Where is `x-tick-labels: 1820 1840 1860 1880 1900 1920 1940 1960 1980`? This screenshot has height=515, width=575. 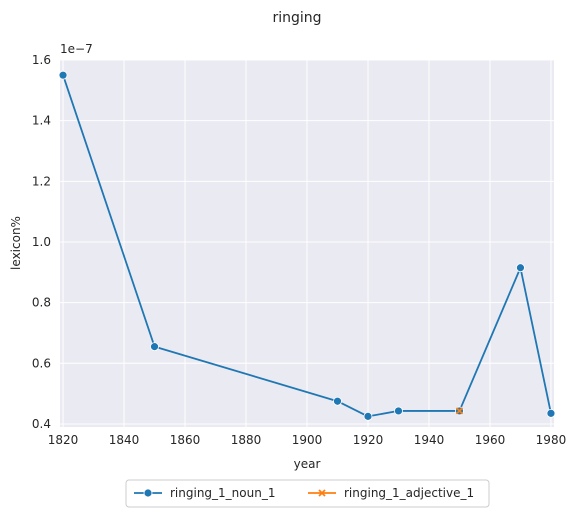 x-tick-labels: 1820 1840 1860 1880 1900 1920 1940 1960 1980 is located at coordinates (307, 440).